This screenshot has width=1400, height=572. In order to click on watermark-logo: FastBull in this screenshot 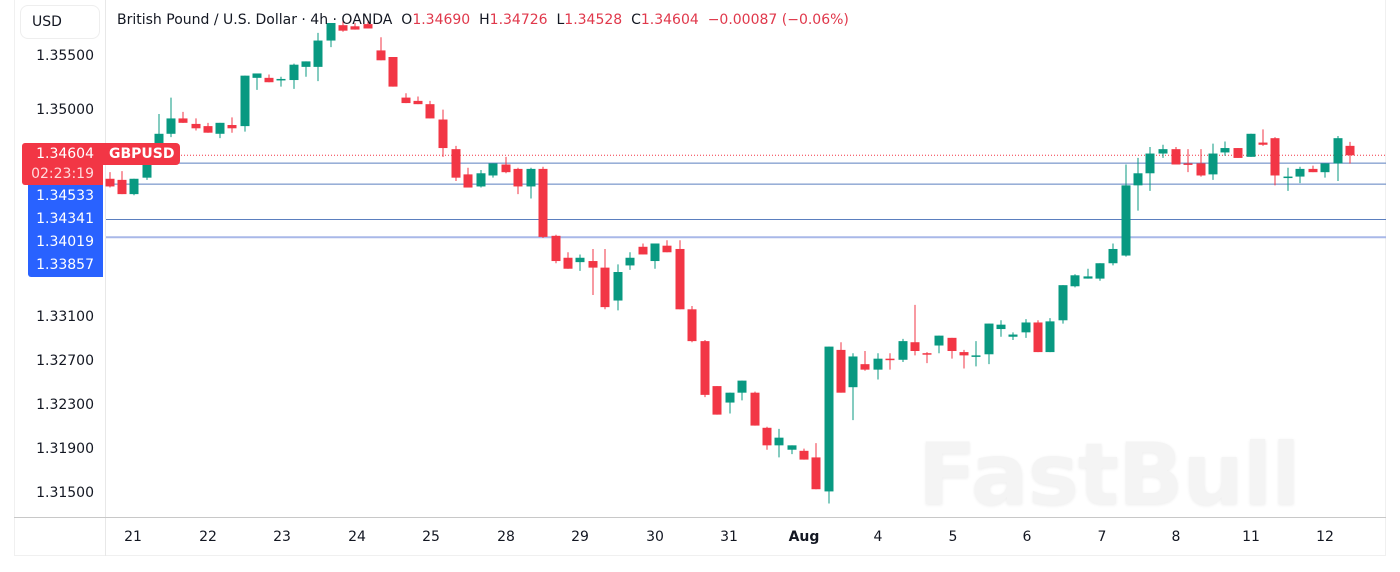, I will do `click(1109, 475)`.